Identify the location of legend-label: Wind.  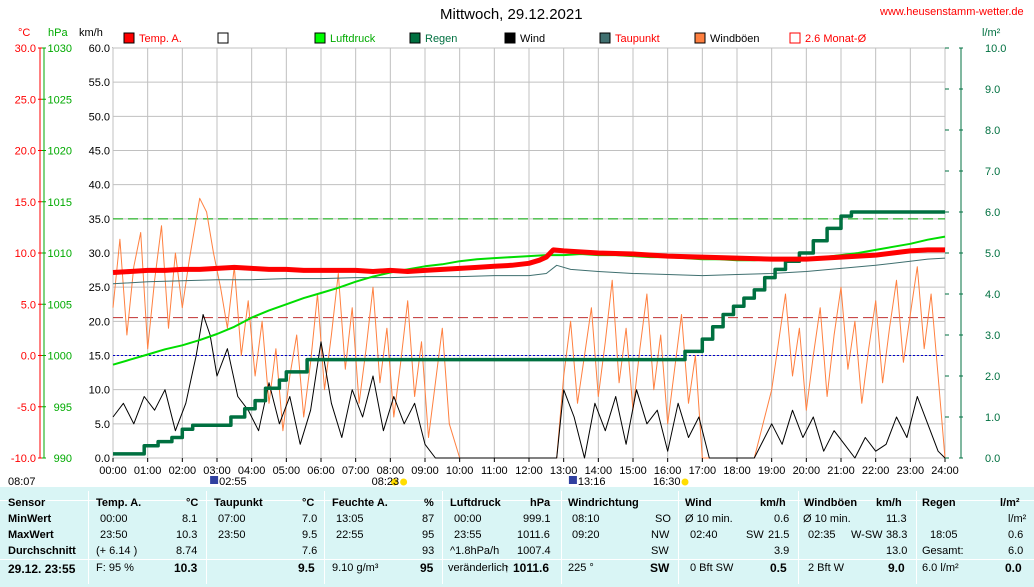
(532, 39).